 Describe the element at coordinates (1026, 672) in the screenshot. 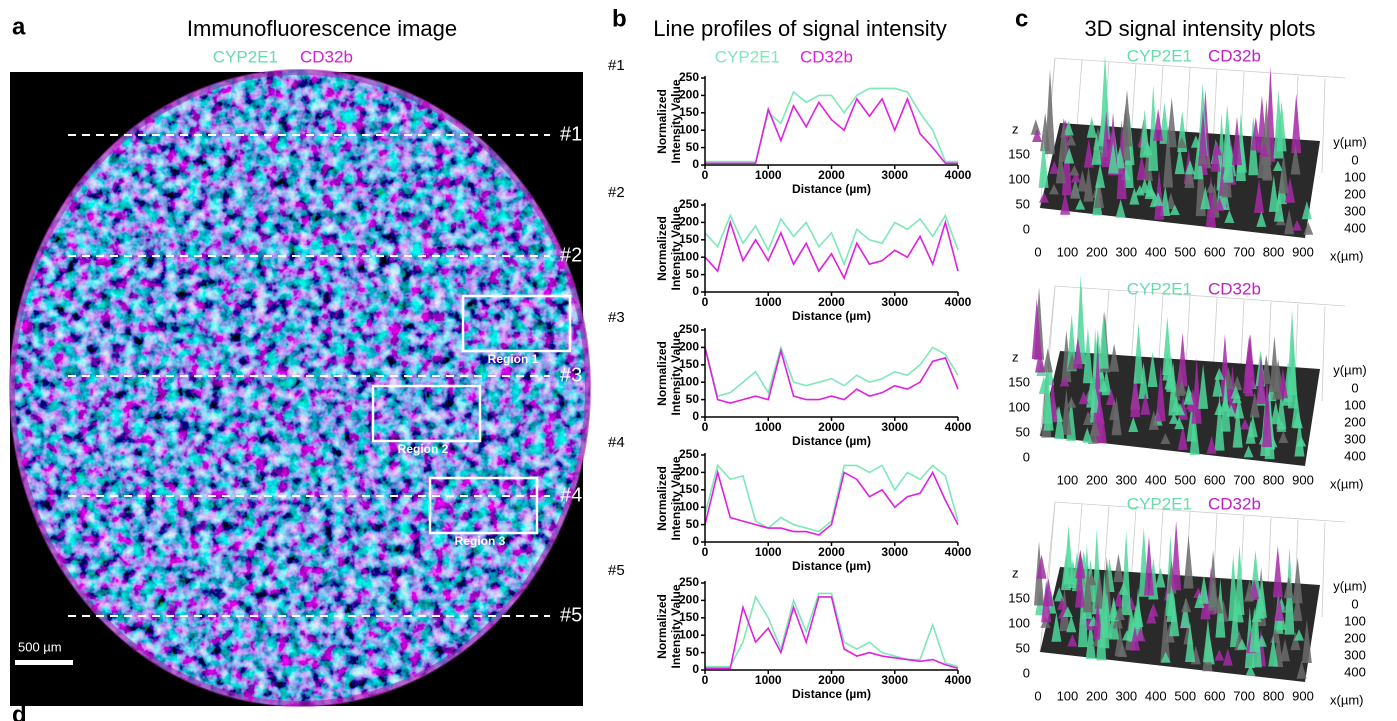

I see `z-tick-label: 0` at that location.